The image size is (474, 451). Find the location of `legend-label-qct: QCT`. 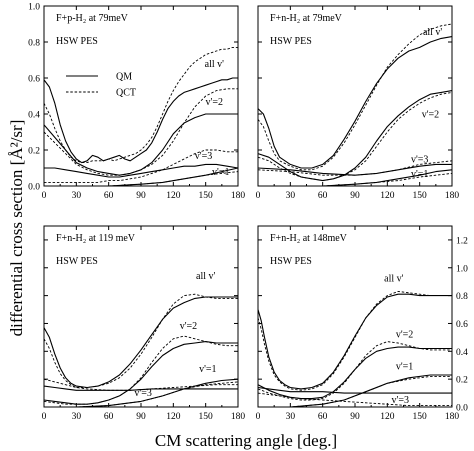

legend-label-qct: QCT is located at coordinates (126, 93).